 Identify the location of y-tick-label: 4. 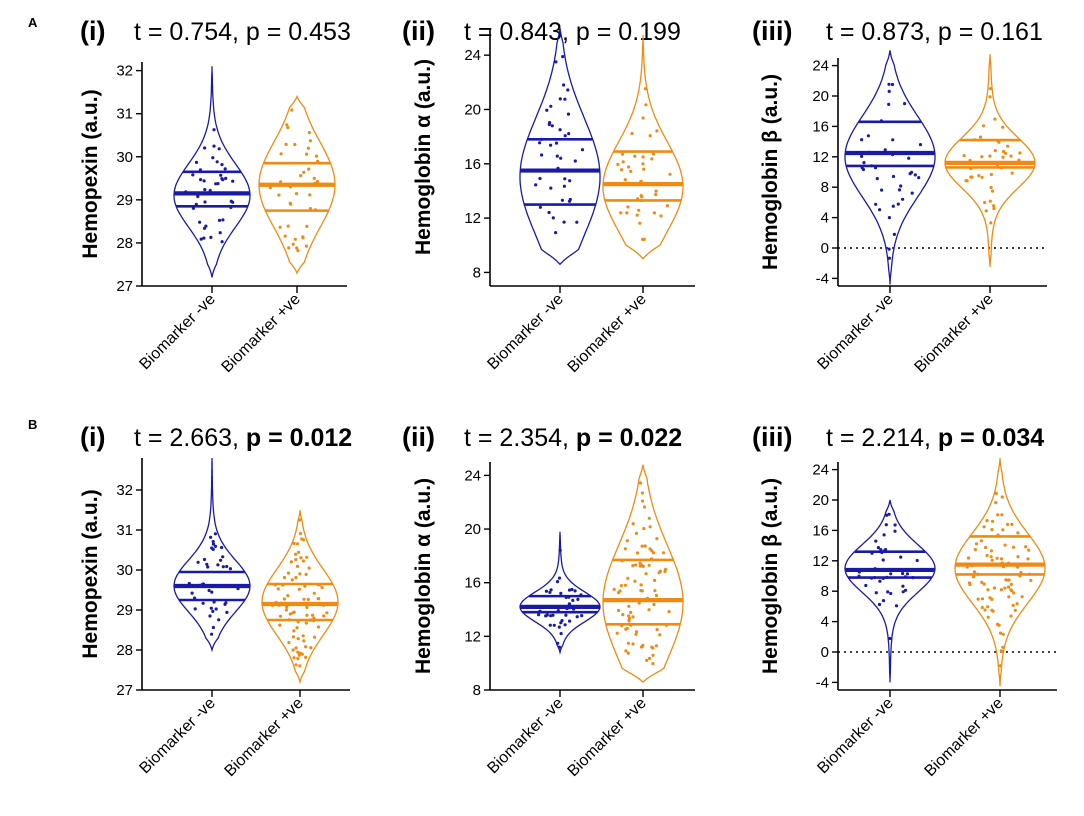
(825, 218).